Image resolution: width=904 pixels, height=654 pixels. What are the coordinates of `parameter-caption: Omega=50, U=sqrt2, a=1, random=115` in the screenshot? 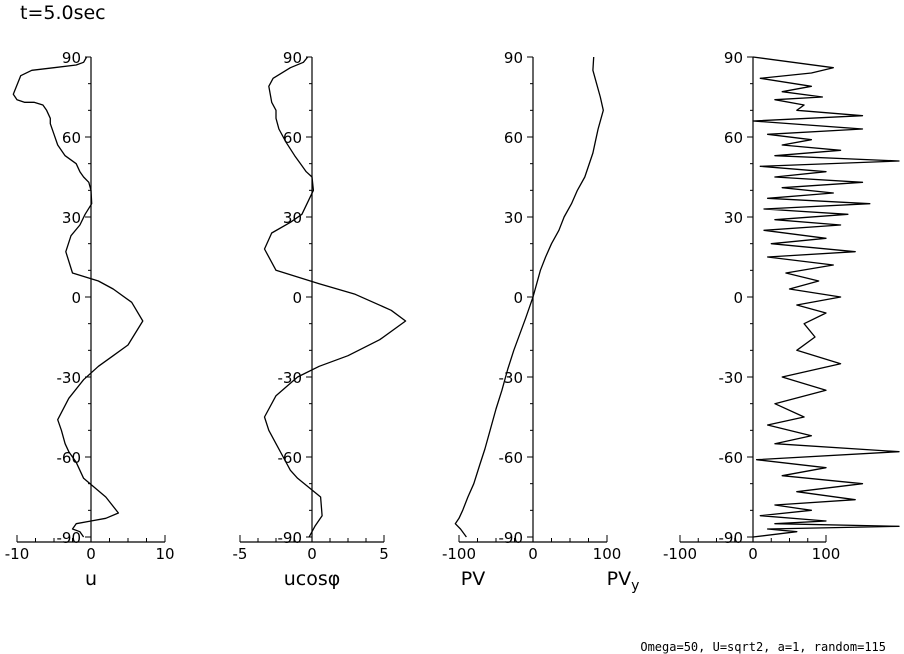 It's located at (763, 647).